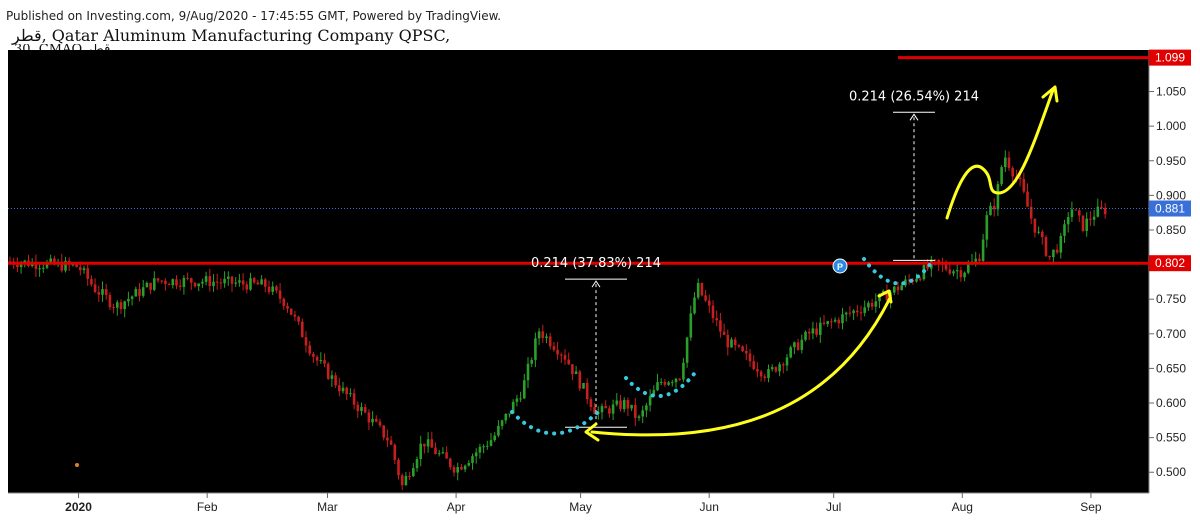 The height and width of the screenshot is (520, 1200). What do you see at coordinates (596, 284) in the screenshot?
I see `measure-1-arrowhead` at bounding box center [596, 284].